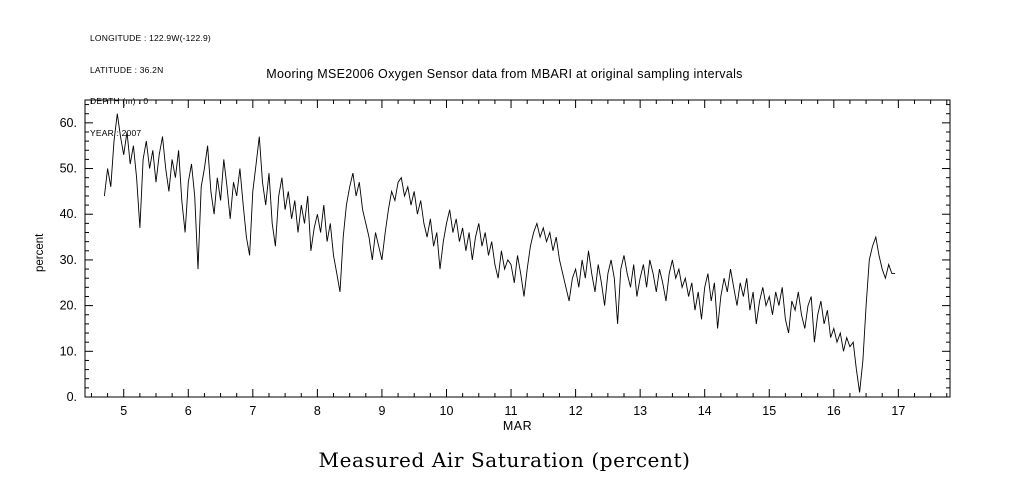 This screenshot has height=504, width=1009. What do you see at coordinates (123, 411) in the screenshot?
I see `x-tick-label: 5` at bounding box center [123, 411].